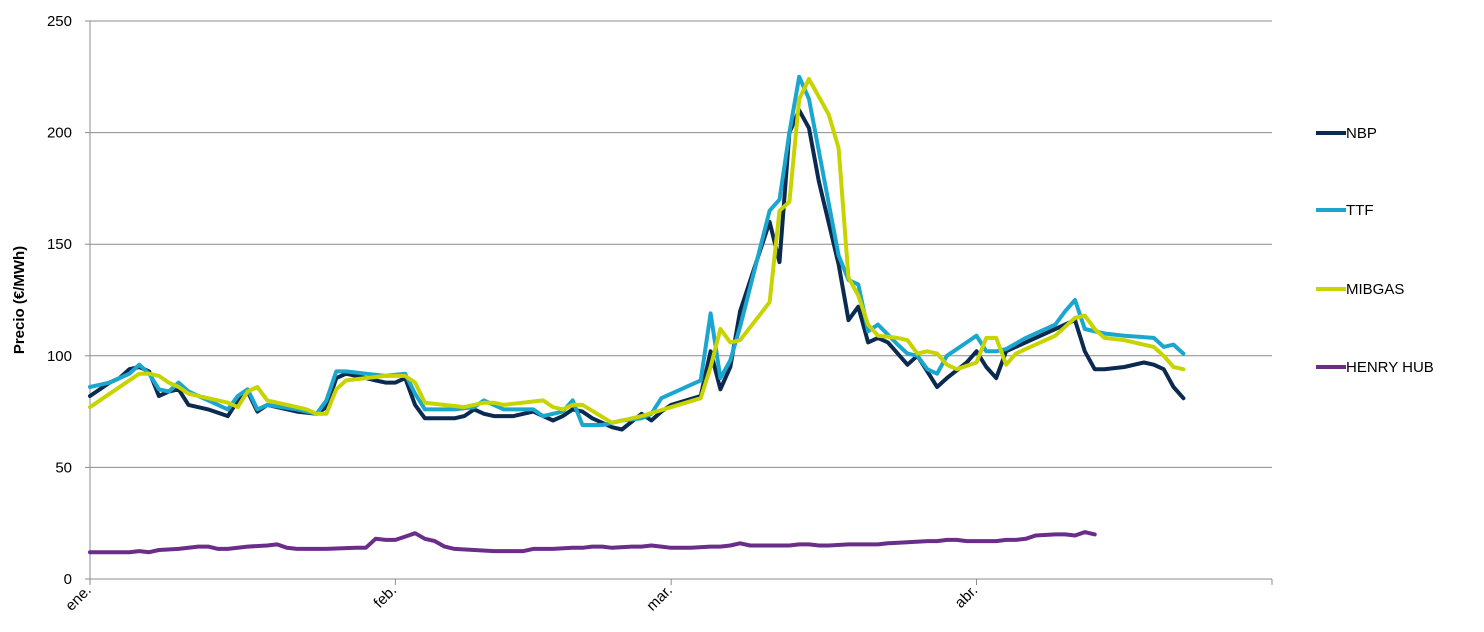 This screenshot has width=1484, height=632. Describe the element at coordinates (63, 467) in the screenshot. I see `y-tick-label: 50` at that location.